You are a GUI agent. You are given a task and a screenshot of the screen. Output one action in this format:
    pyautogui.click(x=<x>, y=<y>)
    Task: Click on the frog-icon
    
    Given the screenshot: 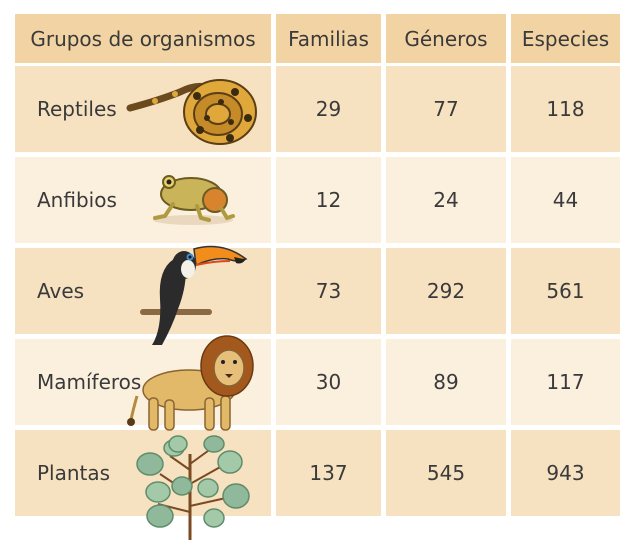 What is the action you would take?
    pyautogui.click(x=194, y=200)
    